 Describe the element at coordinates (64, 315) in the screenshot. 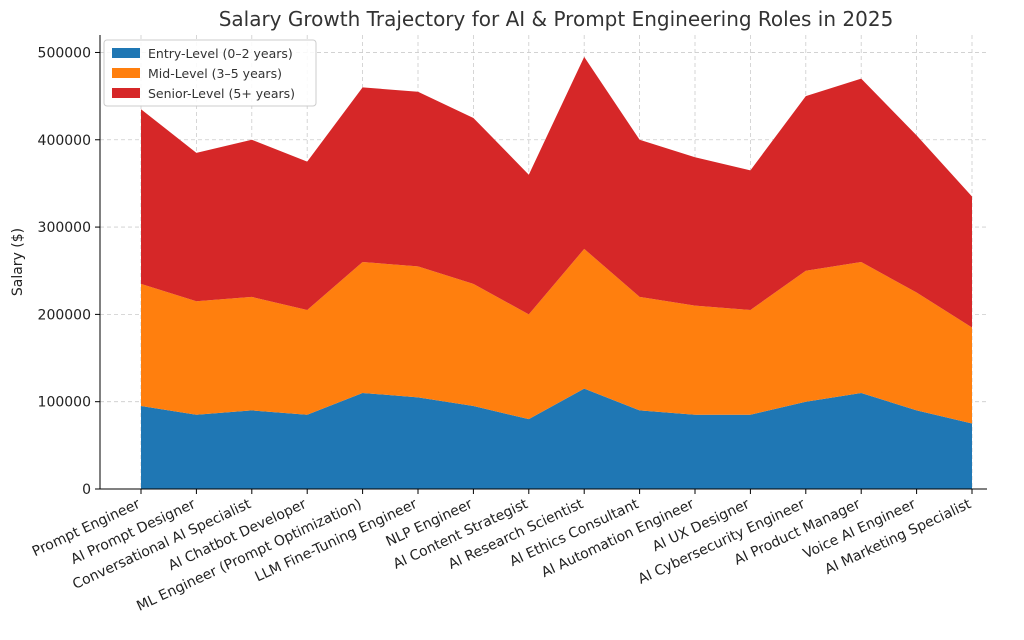

I see `y-tick-label: 200000` at that location.